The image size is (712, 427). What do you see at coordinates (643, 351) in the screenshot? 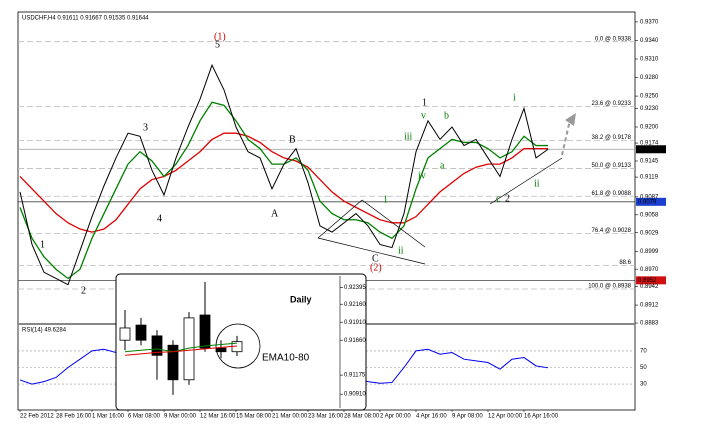
I see `y-tick-label: 70` at bounding box center [643, 351].